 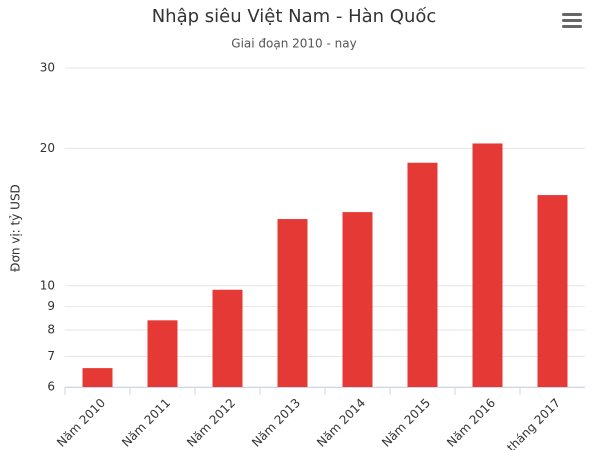 What do you see at coordinates (47, 285) in the screenshot?
I see `y-tick-label: 10` at bounding box center [47, 285].